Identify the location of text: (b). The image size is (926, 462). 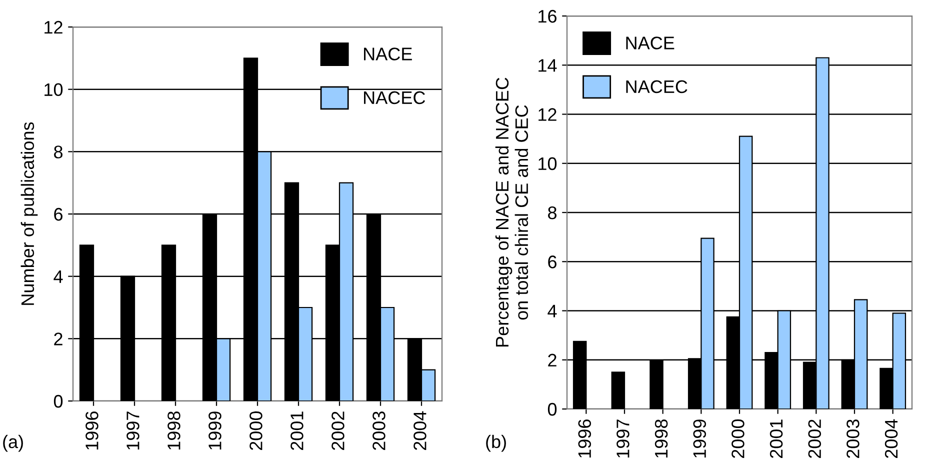
(496, 443).